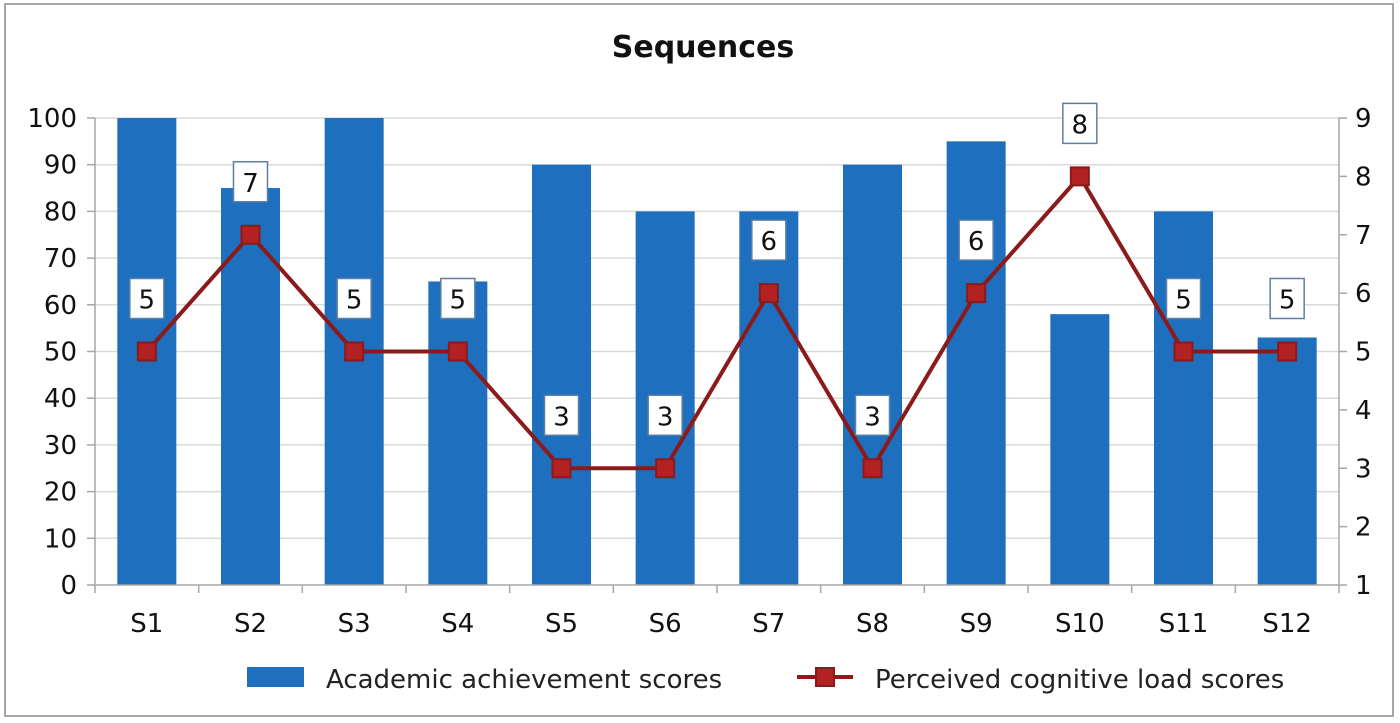 The image size is (1400, 723). What do you see at coordinates (457, 351) in the screenshot?
I see `marker-s4` at bounding box center [457, 351].